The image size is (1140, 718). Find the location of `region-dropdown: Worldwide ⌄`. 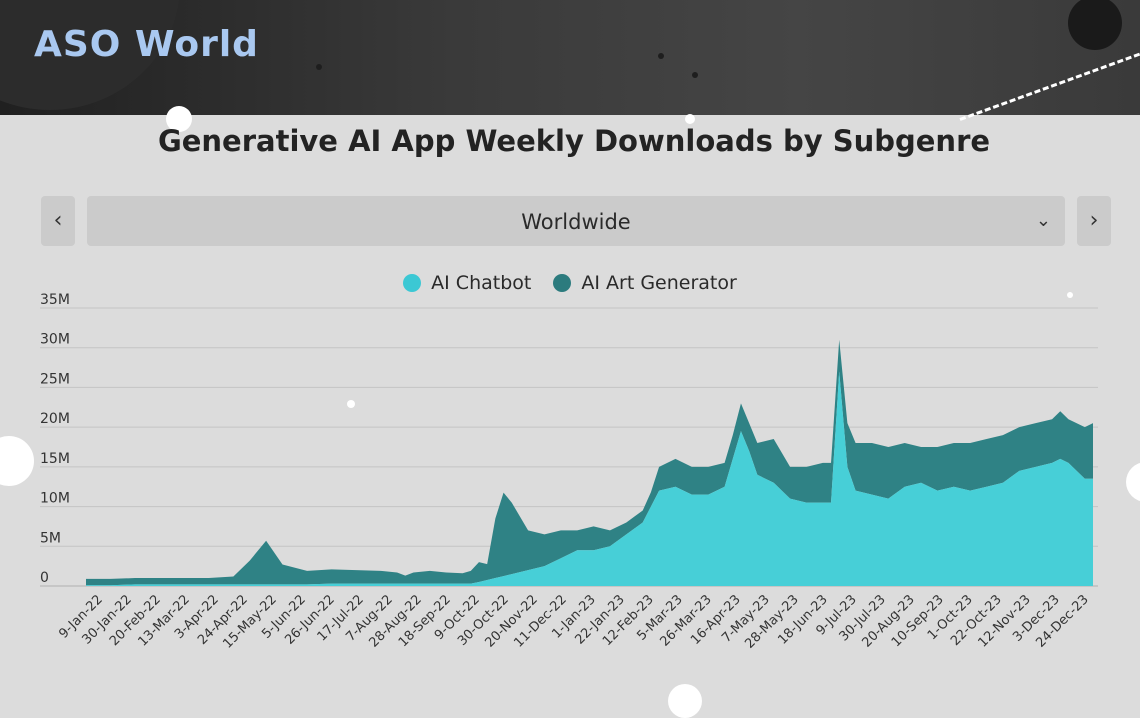

region-dropdown: Worldwide ⌄ is located at coordinates (576, 221).